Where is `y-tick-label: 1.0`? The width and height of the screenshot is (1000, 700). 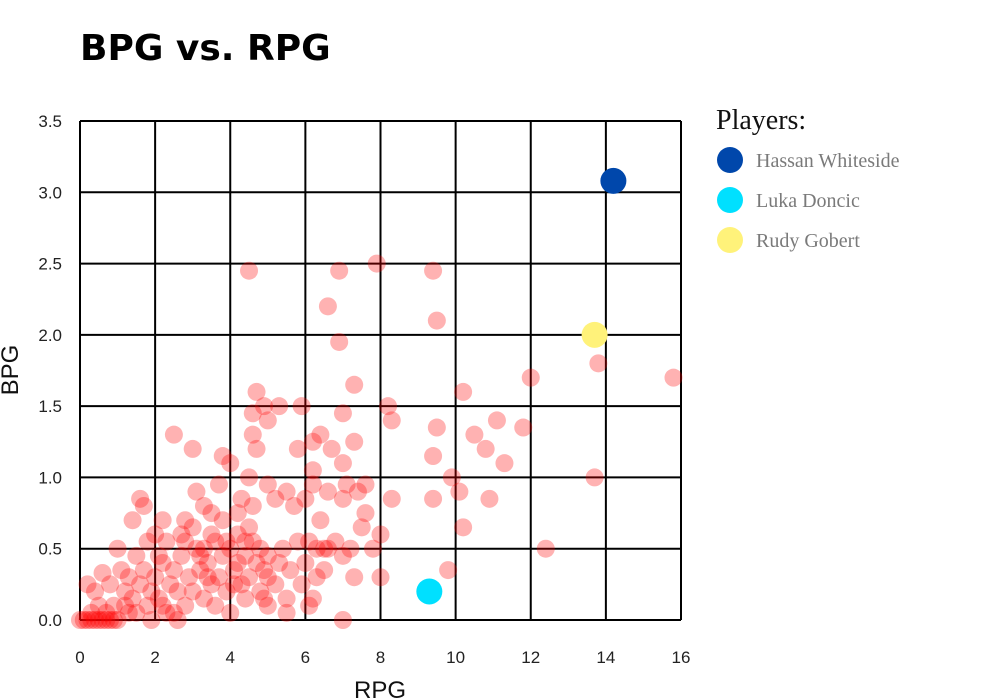
y-tick-label: 1.0 is located at coordinates (50, 477).